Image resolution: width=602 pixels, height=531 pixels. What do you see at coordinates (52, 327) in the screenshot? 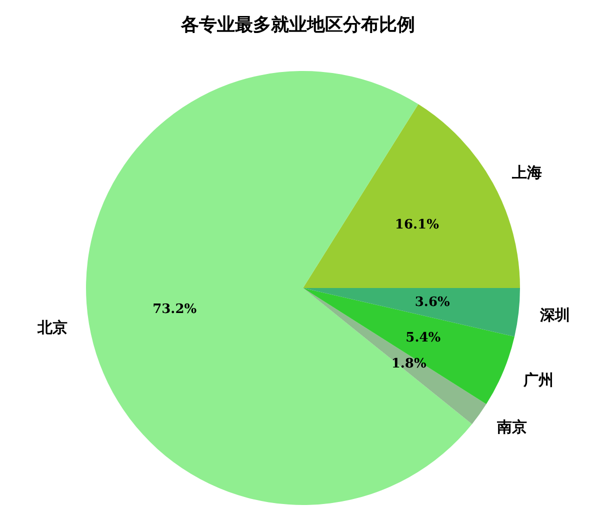
I see `slice-label: 北京` at bounding box center [52, 327].